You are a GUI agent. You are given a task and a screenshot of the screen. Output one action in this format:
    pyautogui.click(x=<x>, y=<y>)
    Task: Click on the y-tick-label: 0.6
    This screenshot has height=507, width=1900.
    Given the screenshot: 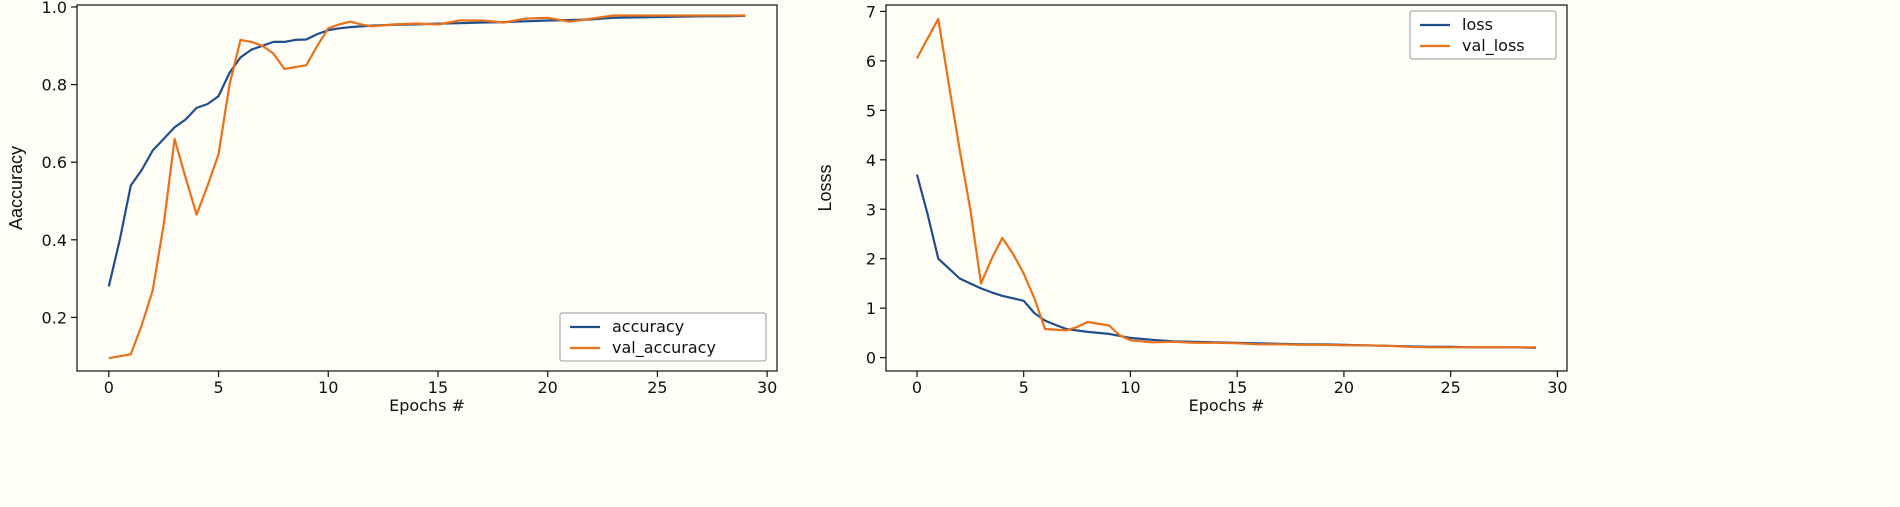 What is the action you would take?
    pyautogui.click(x=54, y=162)
    